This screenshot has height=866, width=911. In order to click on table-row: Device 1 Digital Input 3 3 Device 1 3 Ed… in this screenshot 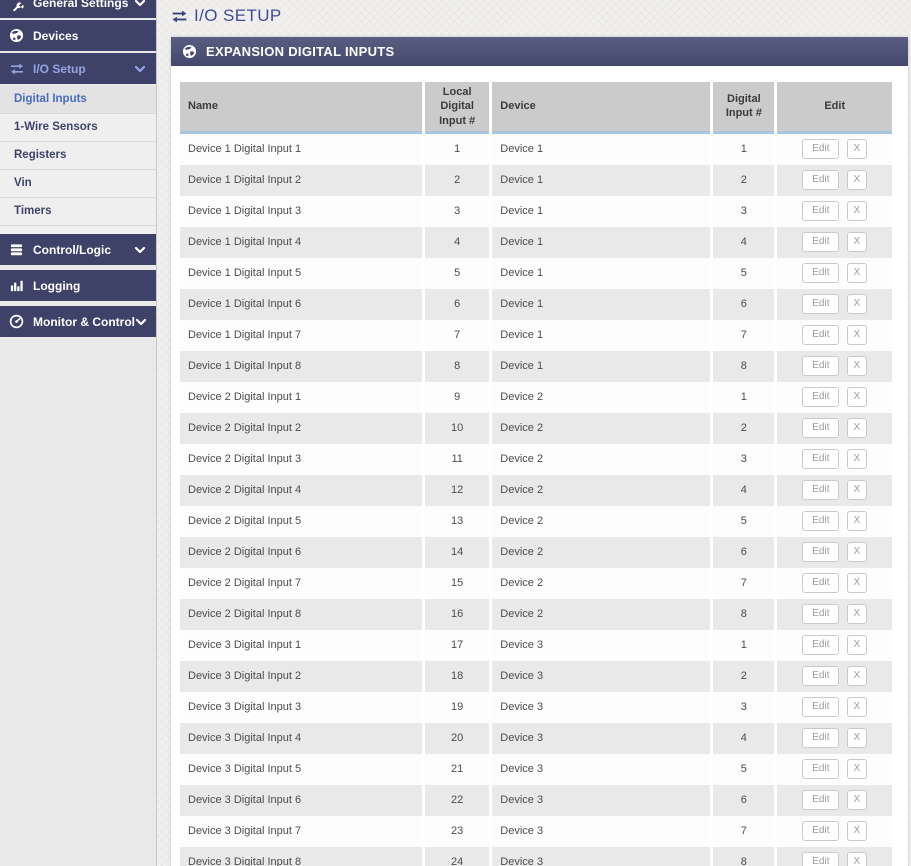, I will do `click(536, 211)`.